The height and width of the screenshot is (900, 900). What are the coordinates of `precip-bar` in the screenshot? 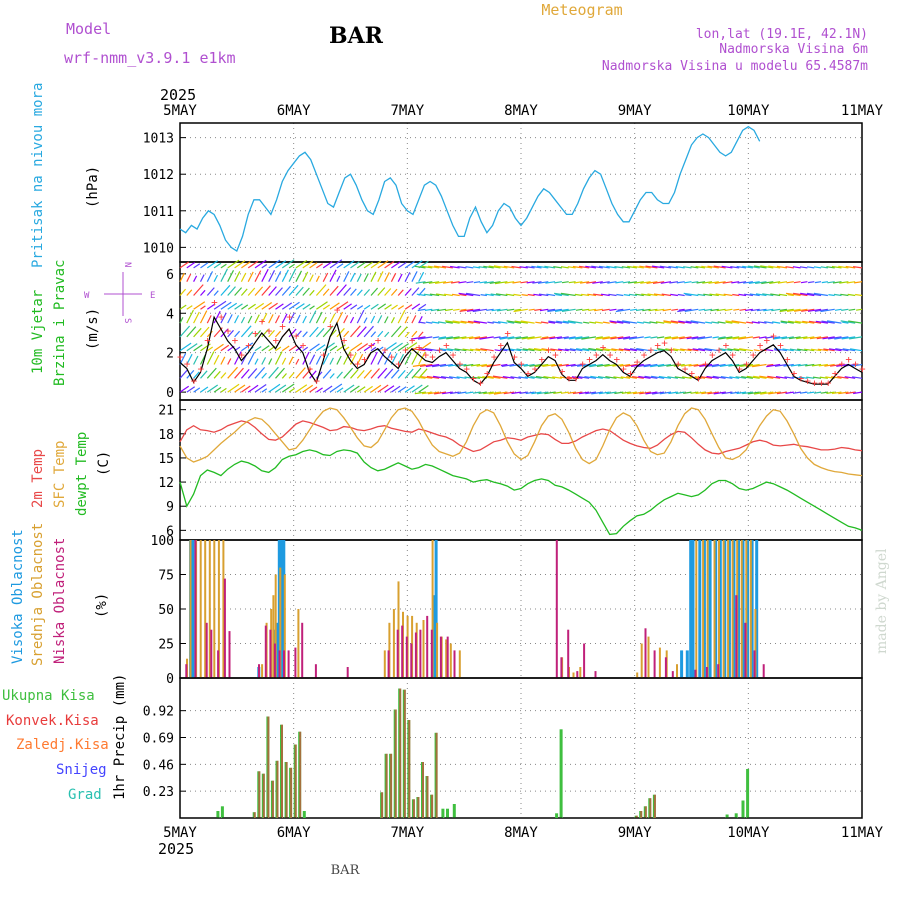 It's located at (427, 797).